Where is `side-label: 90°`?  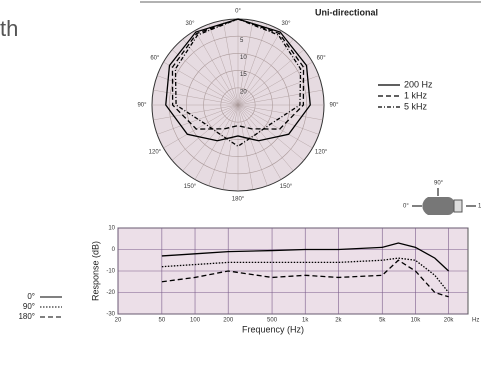 side-label: 90° is located at coordinates (439, 184).